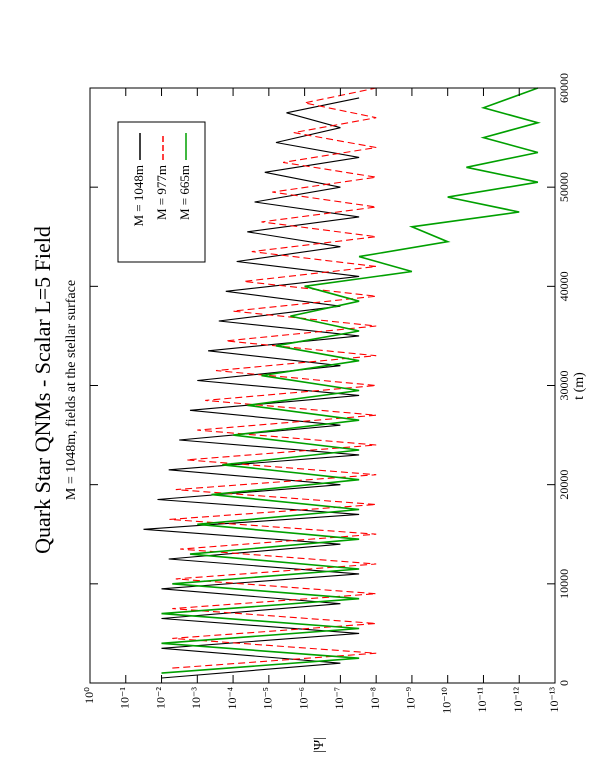 The width and height of the screenshot is (598, 774). What do you see at coordinates (375, 698) in the screenshot?
I see `y-tick-label: 10⁻⁸` at bounding box center [375, 698].